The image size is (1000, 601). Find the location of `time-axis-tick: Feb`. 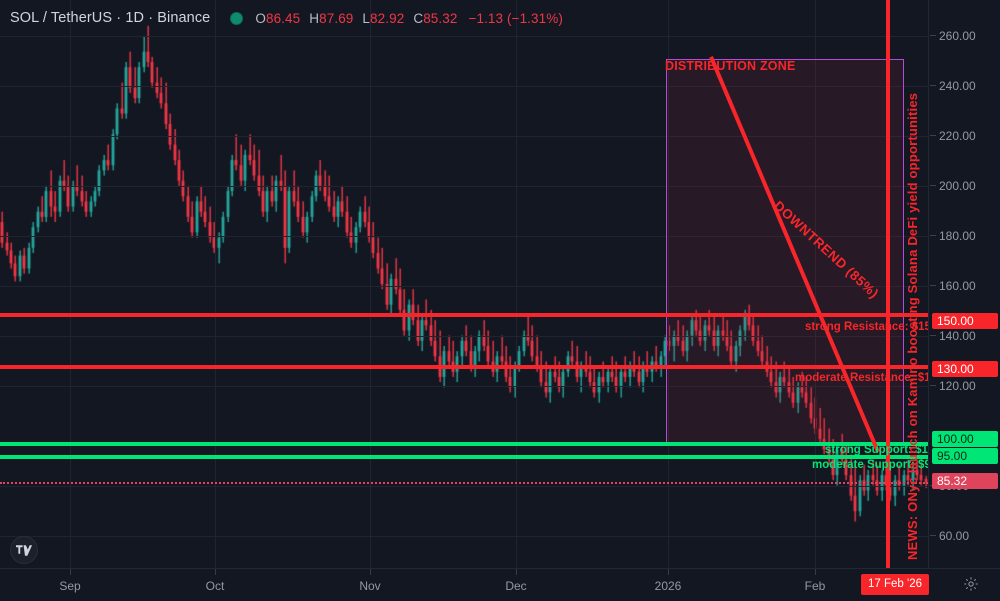

time-axis-tick: Feb is located at coordinates (815, 586).